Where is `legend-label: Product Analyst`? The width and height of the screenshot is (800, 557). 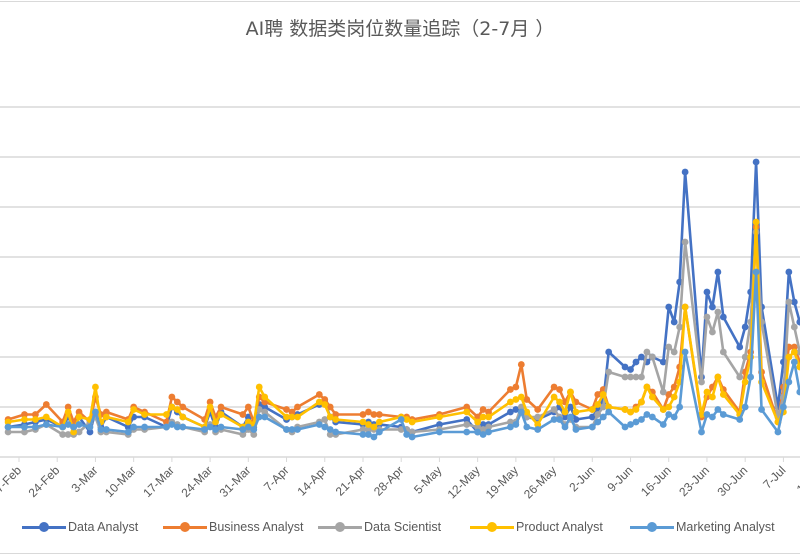 legend-label: Product Analyst is located at coordinates (559, 527).